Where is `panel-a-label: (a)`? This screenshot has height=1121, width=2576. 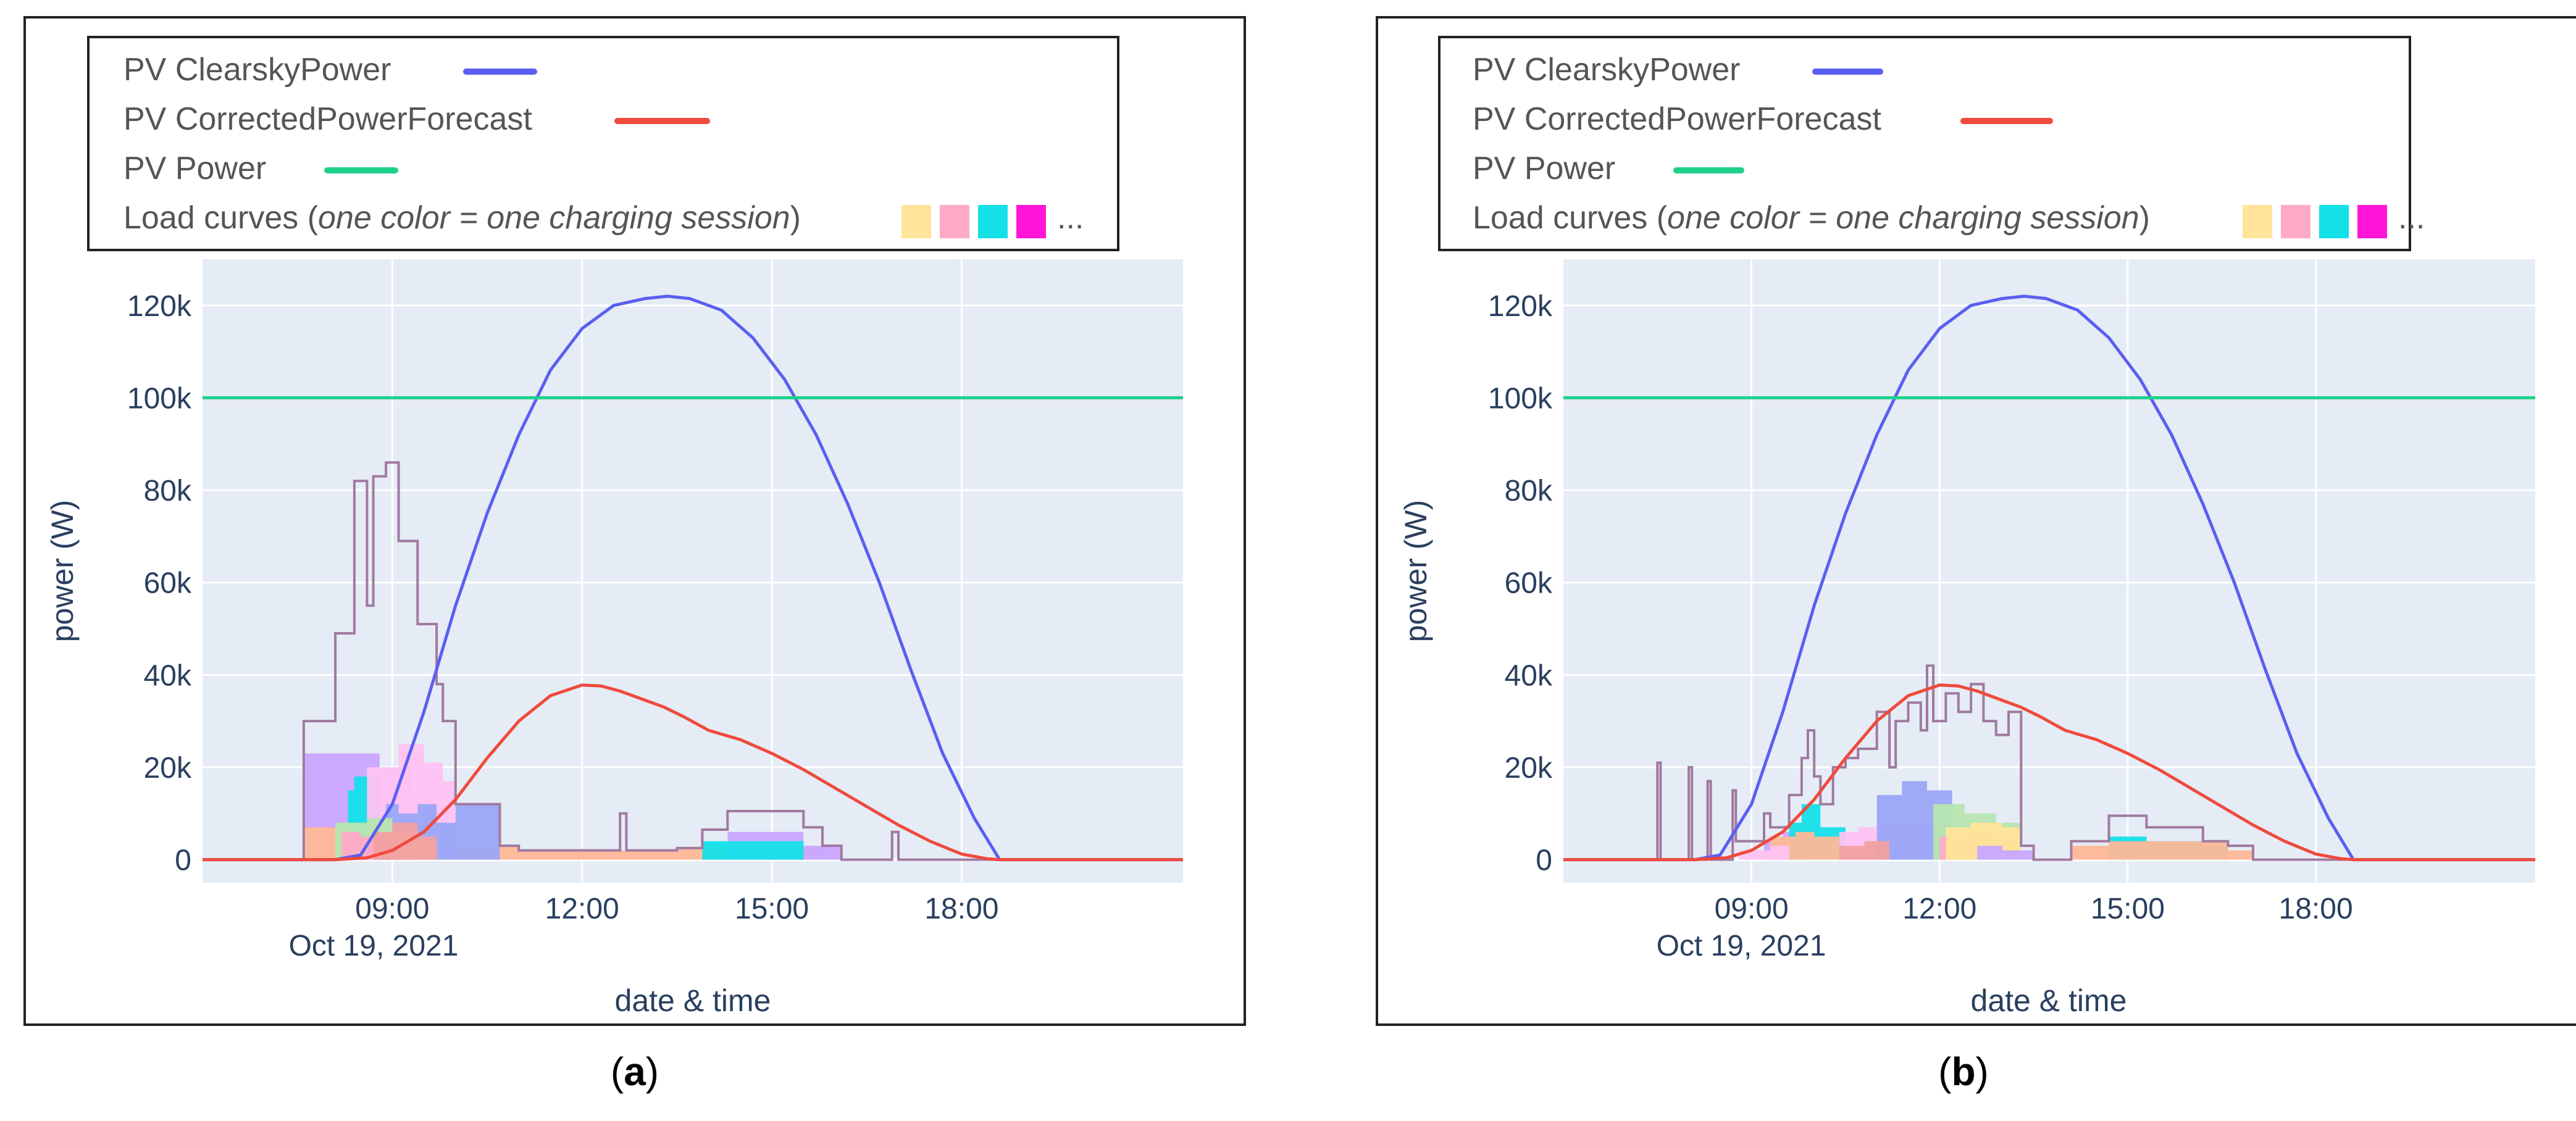 panel-a-label: (a) is located at coordinates (635, 1071).